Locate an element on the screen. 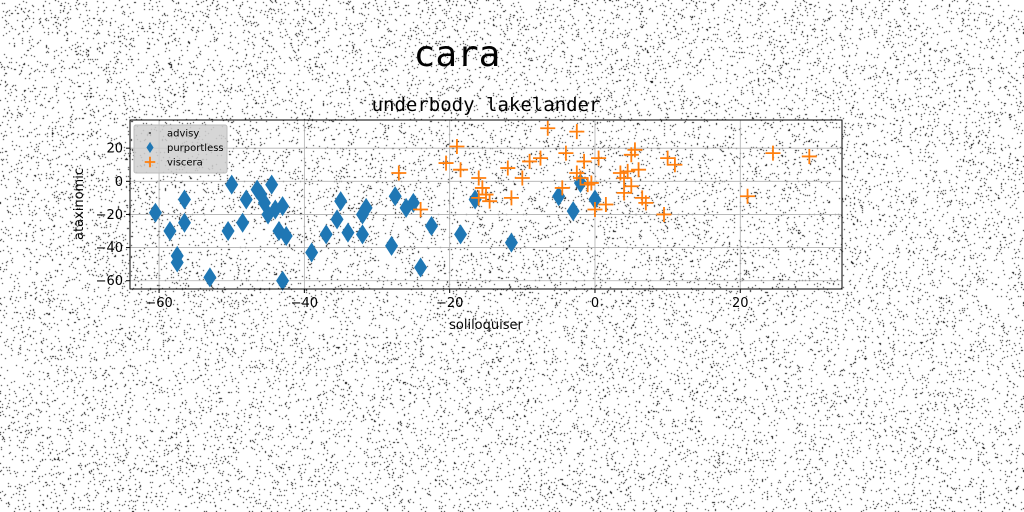 Image resolution: width=1024 pixels, height=512 pixels. legend-box is located at coordinates (180, 149).